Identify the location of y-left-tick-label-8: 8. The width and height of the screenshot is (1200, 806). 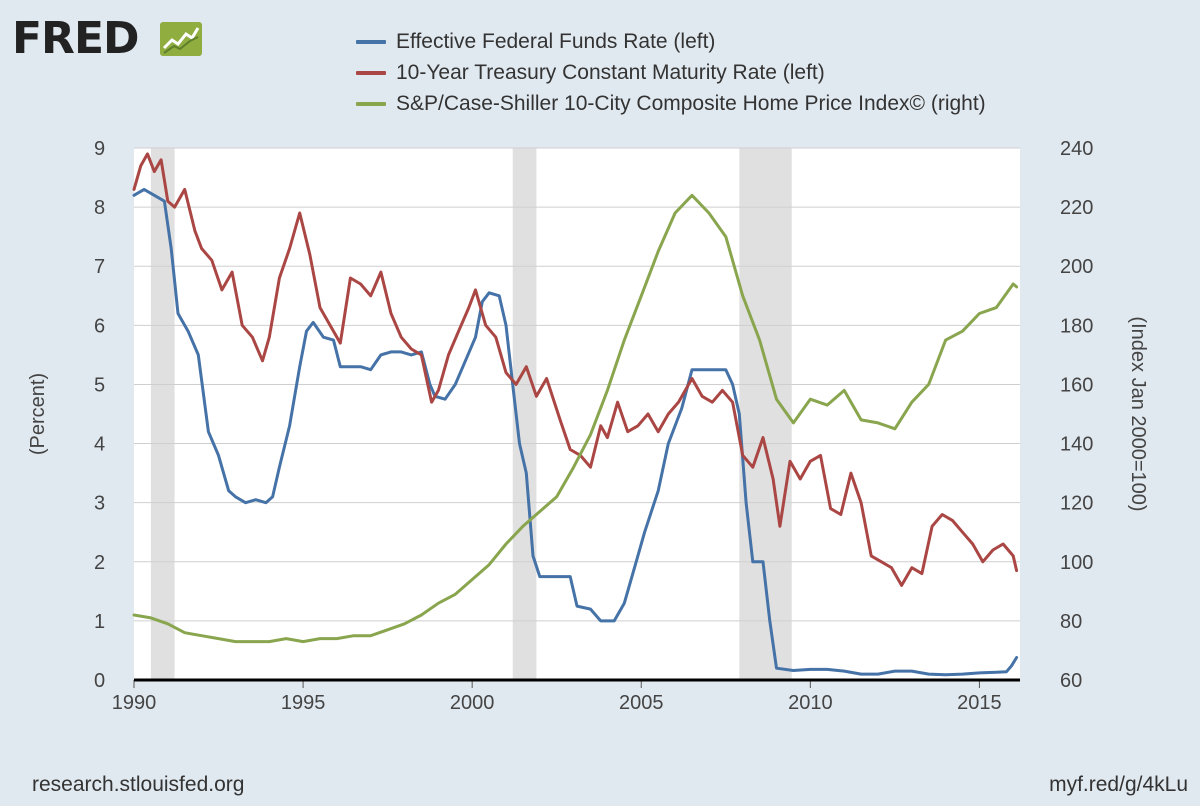
(99, 208).